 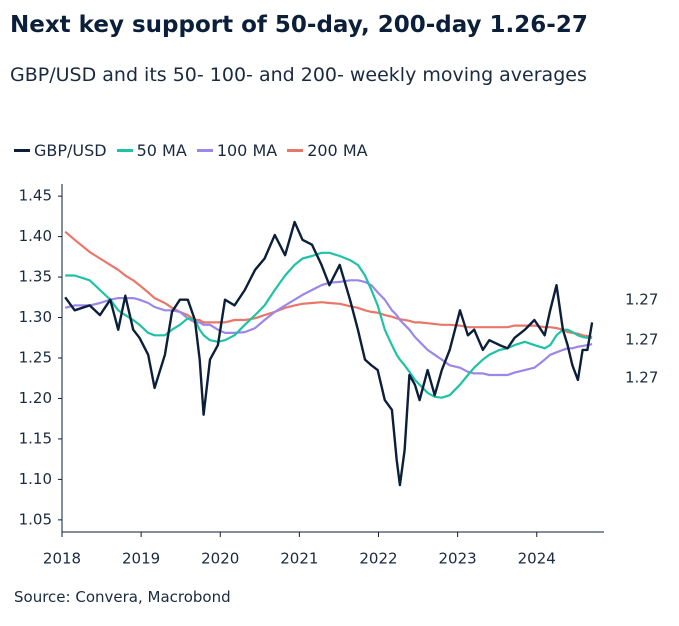 What do you see at coordinates (35, 236) in the screenshot?
I see `y-tick-label: 1.40` at bounding box center [35, 236].